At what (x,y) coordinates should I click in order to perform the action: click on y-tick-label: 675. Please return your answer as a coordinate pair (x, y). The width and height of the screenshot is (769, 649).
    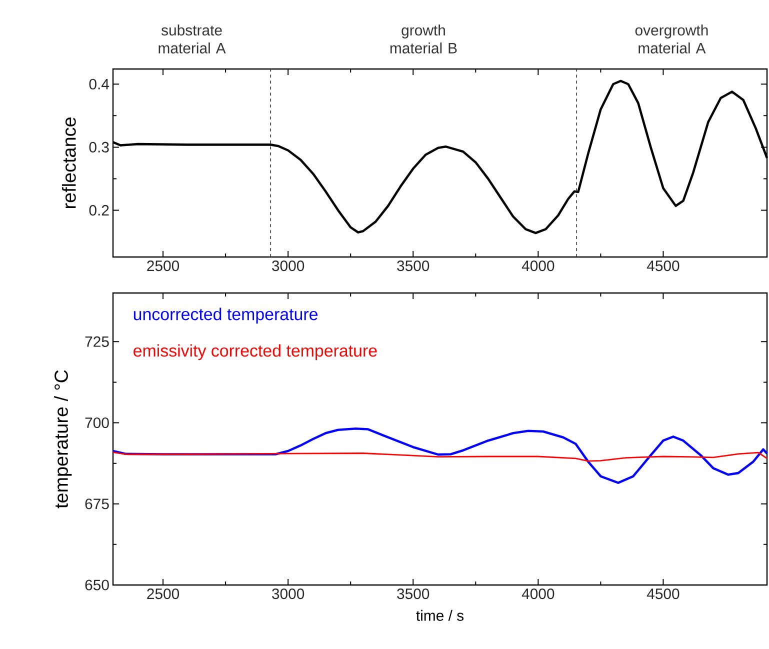
    Looking at the image, I should click on (97, 504).